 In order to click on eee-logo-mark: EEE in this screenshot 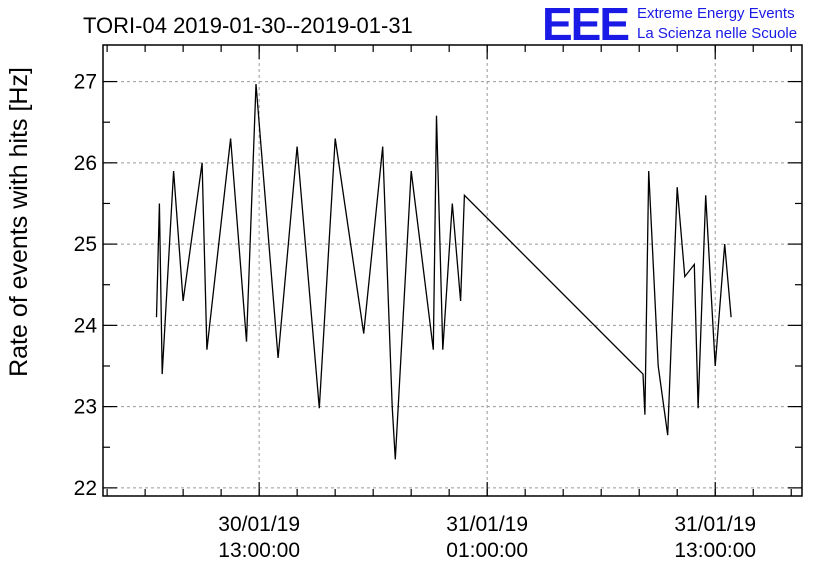, I will do `click(585, 25)`.